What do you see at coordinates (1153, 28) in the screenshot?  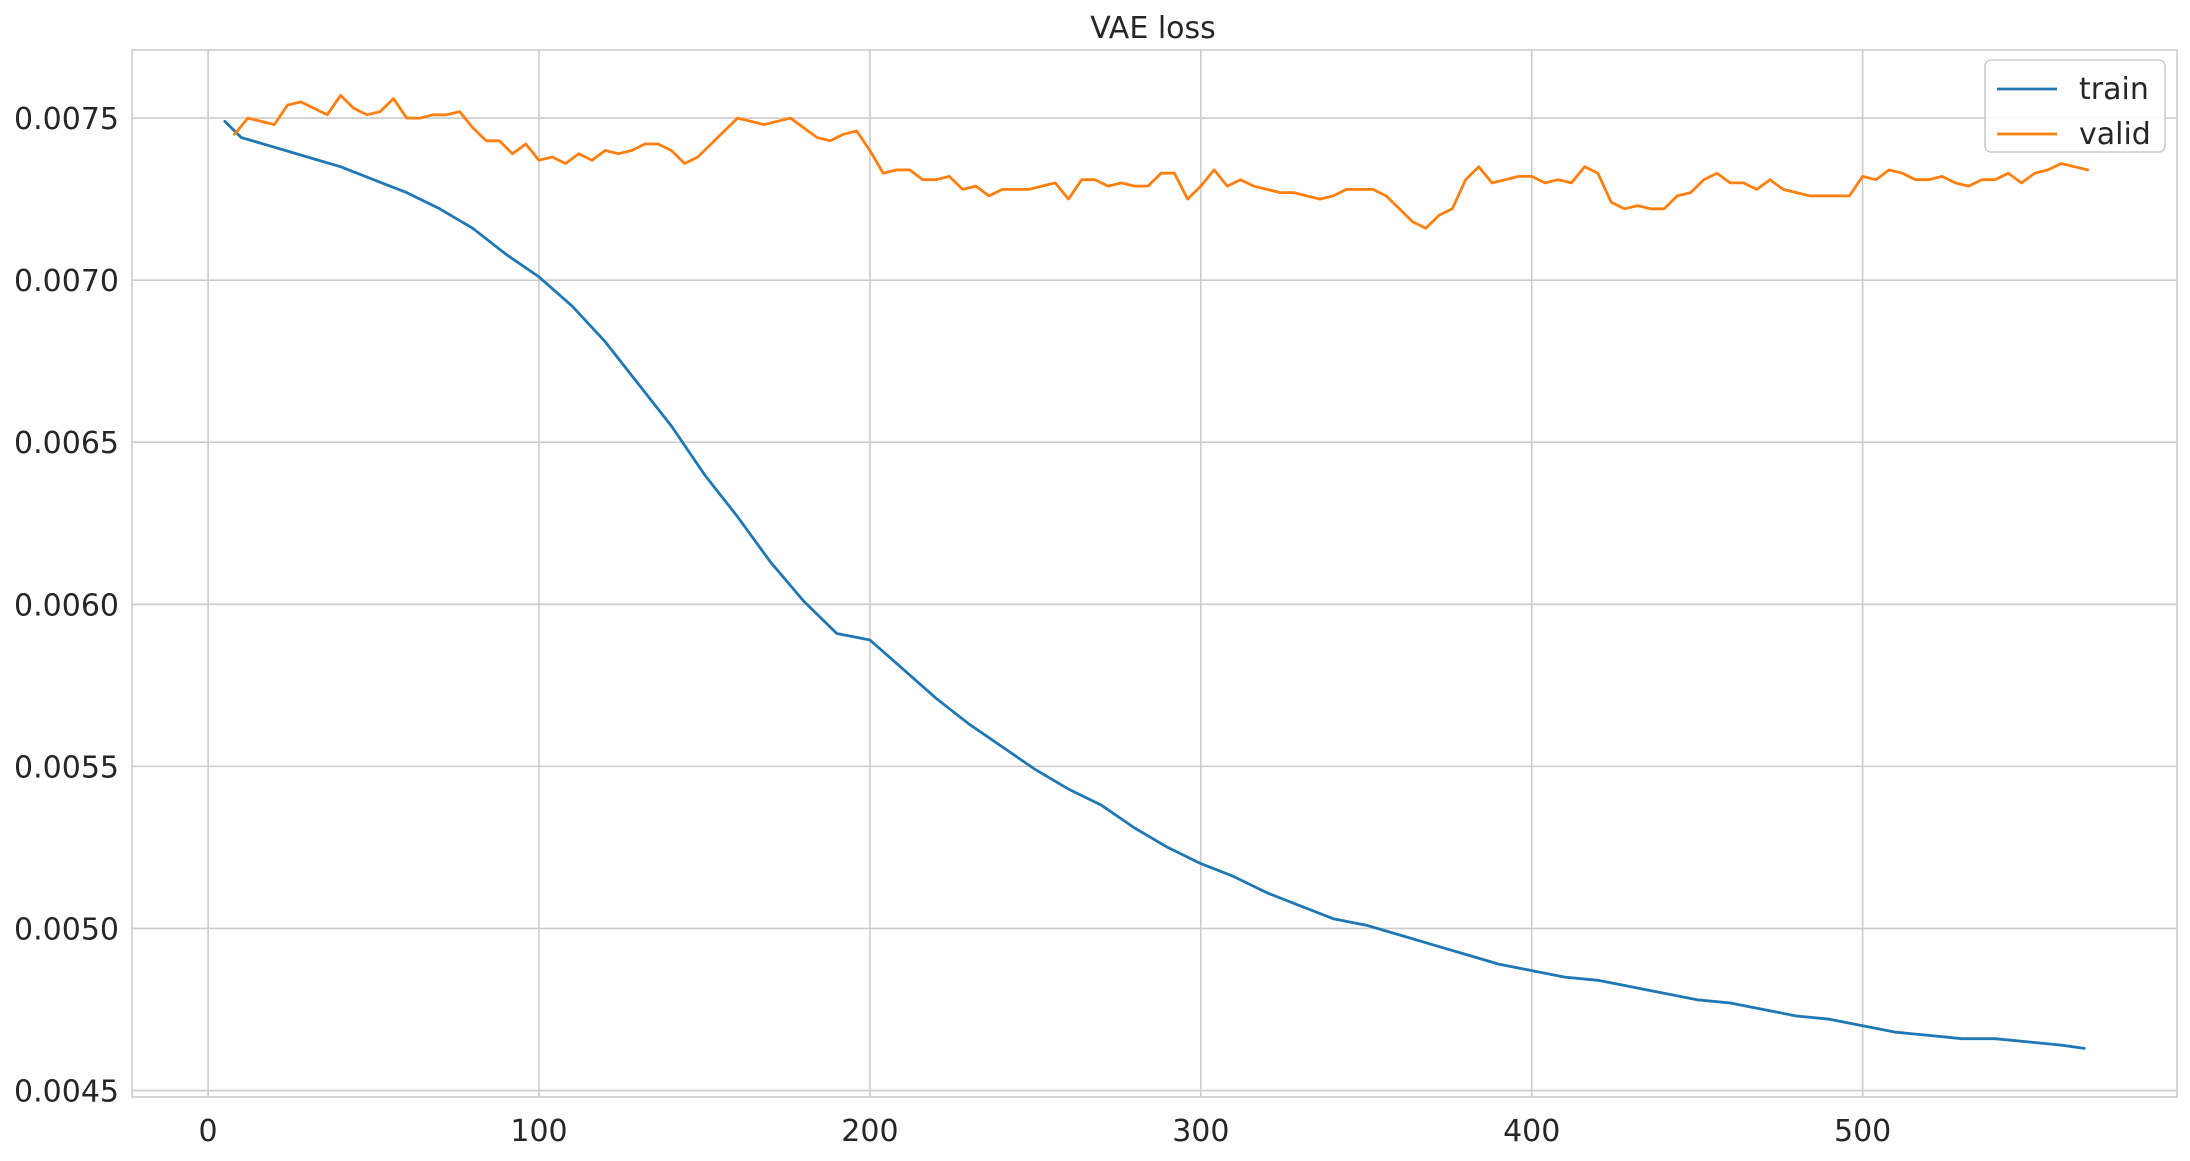 I see `chart-title: VAE loss` at bounding box center [1153, 28].